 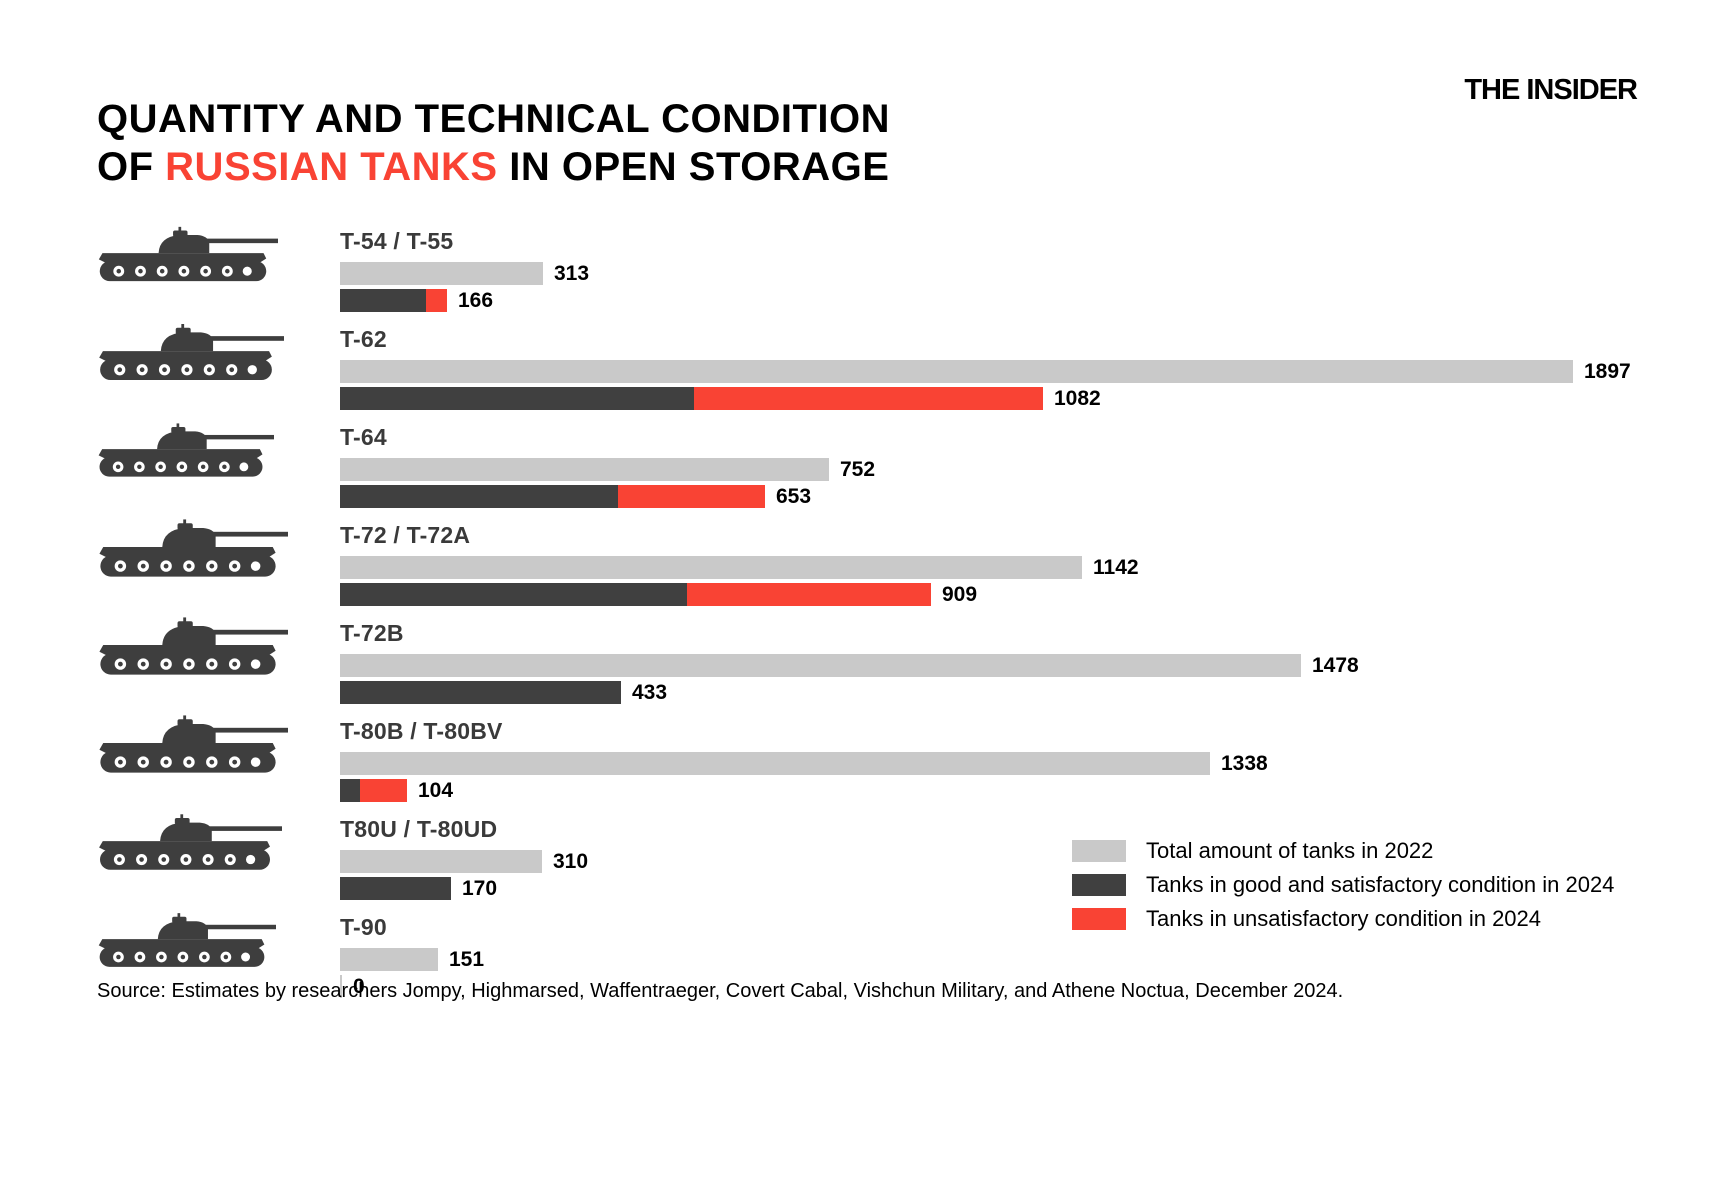 I want to click on chart-row: T-72 / T-72A 1142 909, so click(x=866, y=565).